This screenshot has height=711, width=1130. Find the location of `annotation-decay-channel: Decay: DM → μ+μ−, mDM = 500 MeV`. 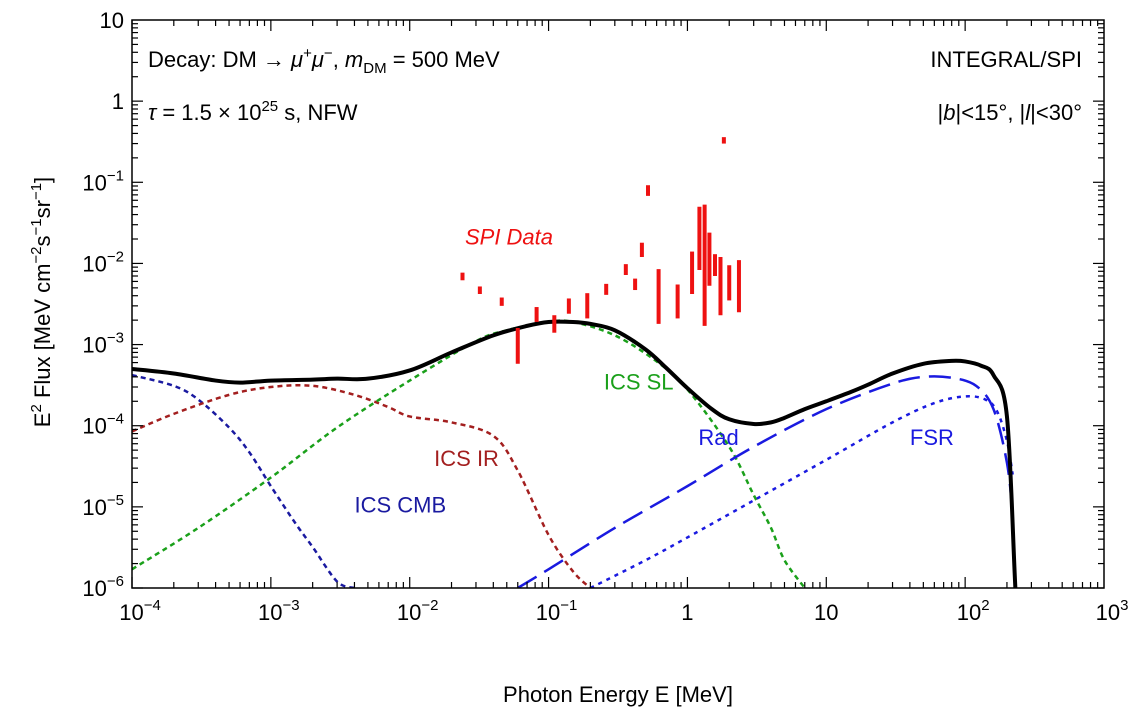

annotation-decay-channel: Decay: DM → μ+μ−, mDM = 500 MeV is located at coordinates (324, 61).